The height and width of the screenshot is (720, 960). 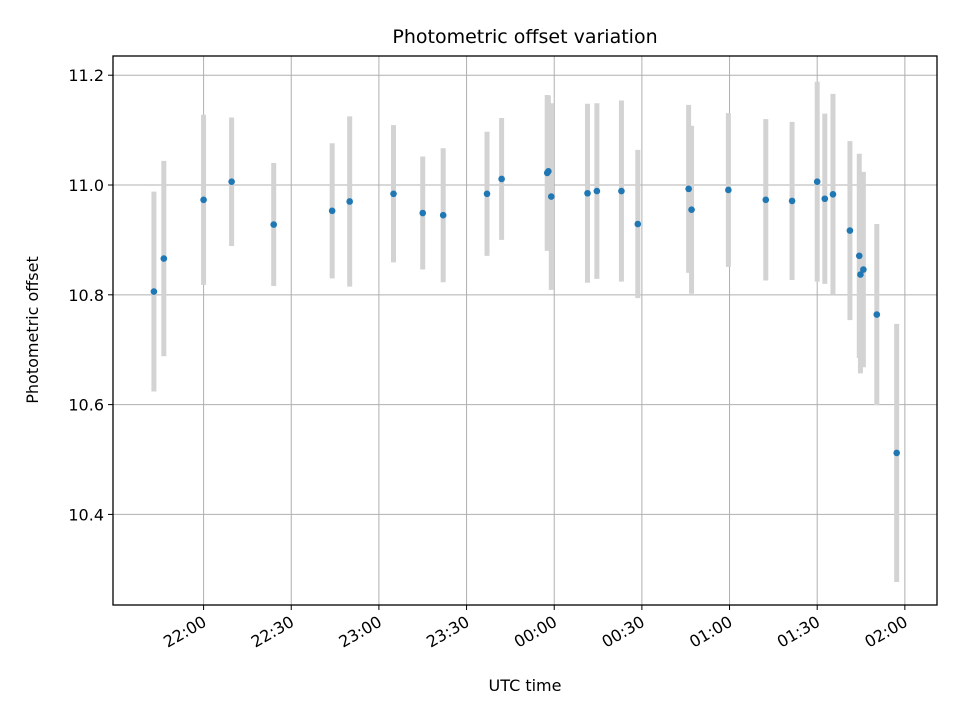 What do you see at coordinates (86, 295) in the screenshot?
I see `y-tick-label: 10.8` at bounding box center [86, 295].